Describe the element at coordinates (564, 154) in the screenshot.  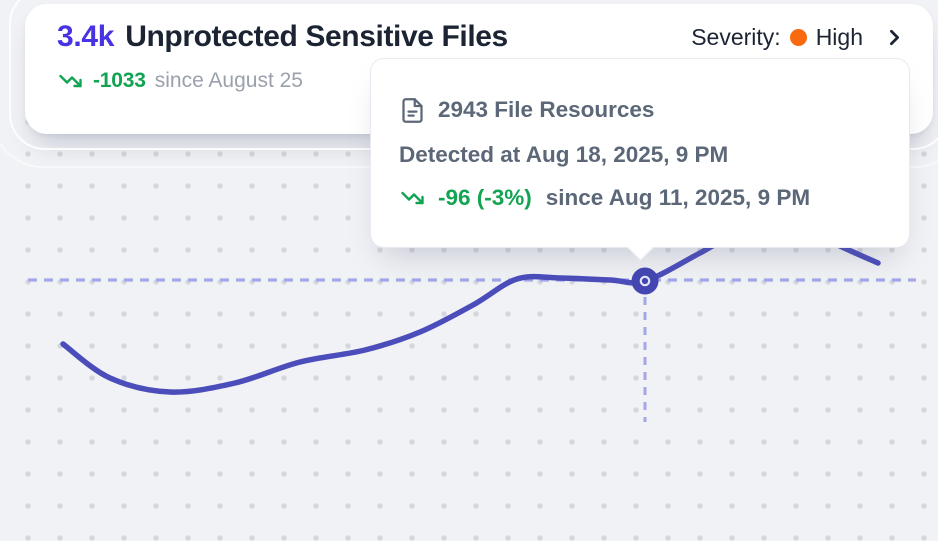
I see `tooltip-detected: Detected at Aug 18, 2025, 9 PM` at that location.